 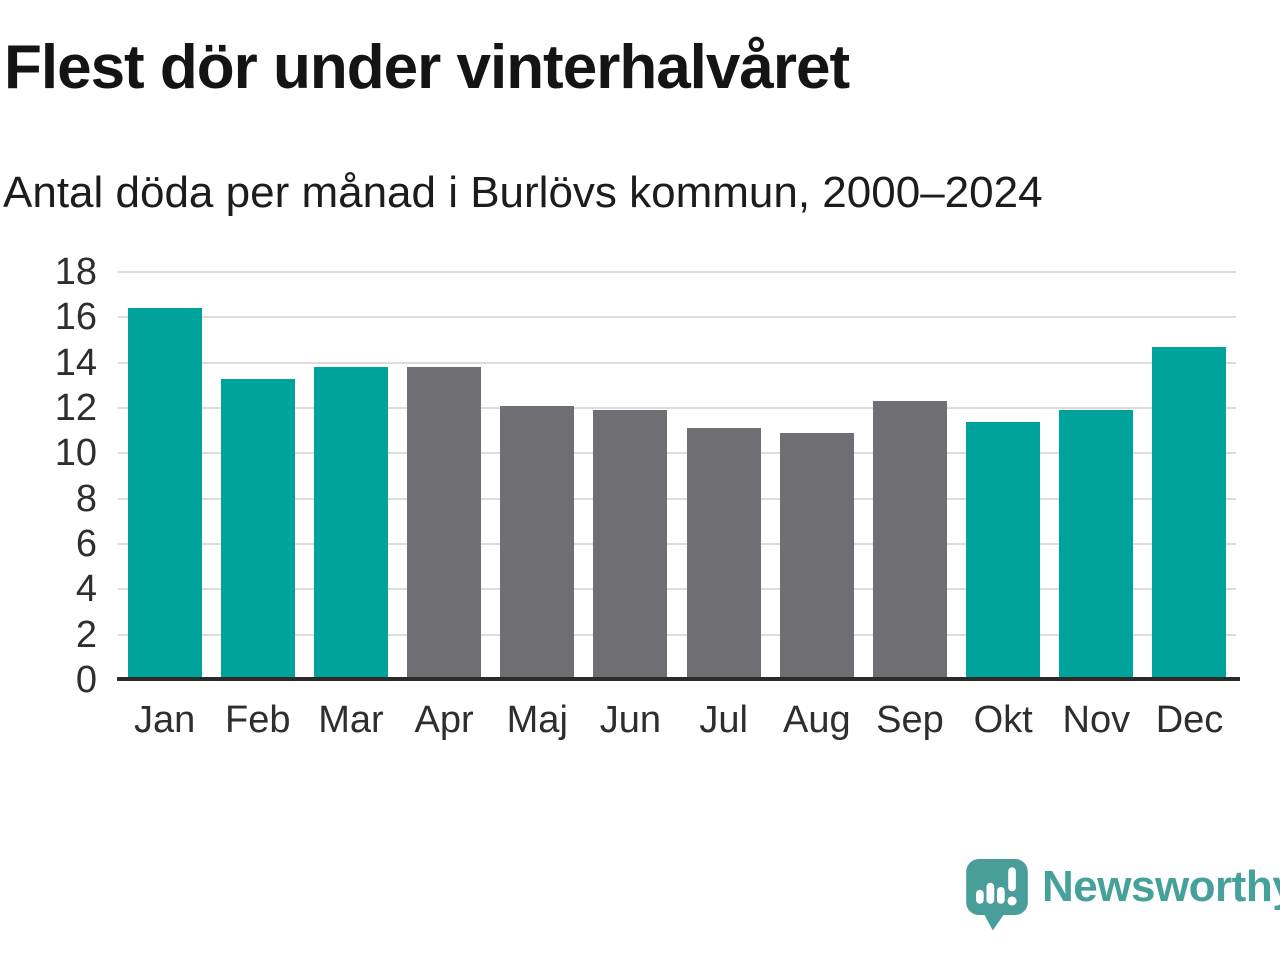 I want to click on bar-slot-jan, so click(x=164, y=476).